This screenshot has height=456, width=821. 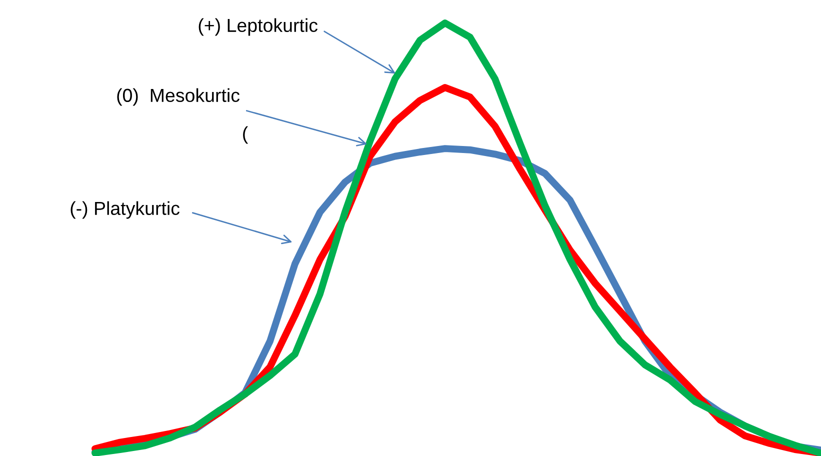 I want to click on annotation: (0) Mesokurtic, so click(x=178, y=97).